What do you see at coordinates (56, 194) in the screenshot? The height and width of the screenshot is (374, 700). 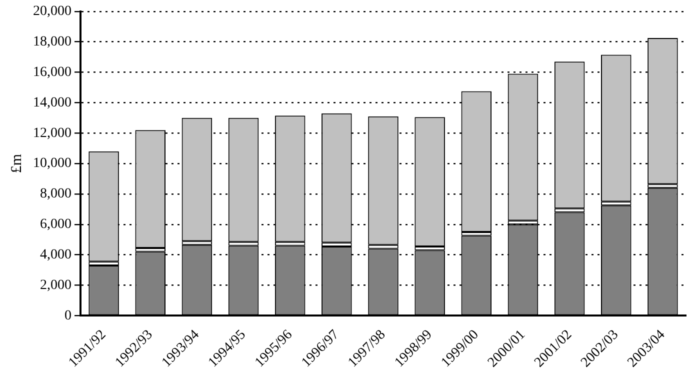 I see `y-tick-label: 8,000` at bounding box center [56, 194].